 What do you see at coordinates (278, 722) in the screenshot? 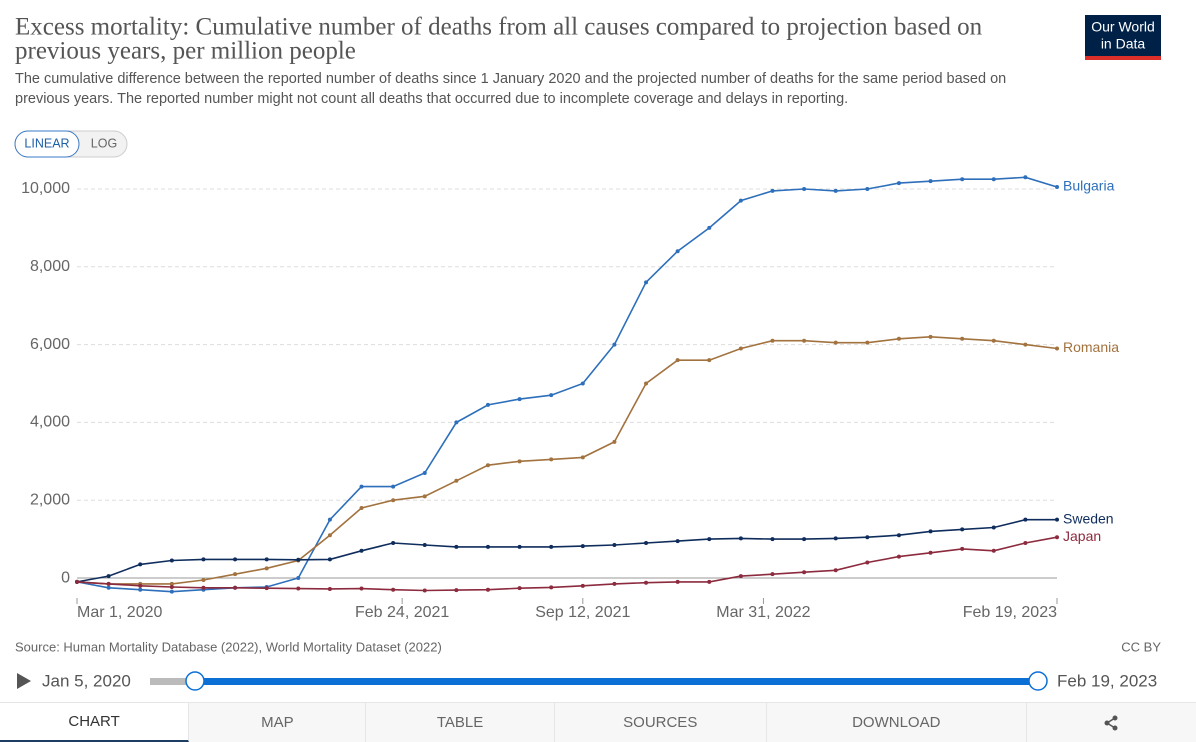
I see `tab: MAP` at bounding box center [278, 722].